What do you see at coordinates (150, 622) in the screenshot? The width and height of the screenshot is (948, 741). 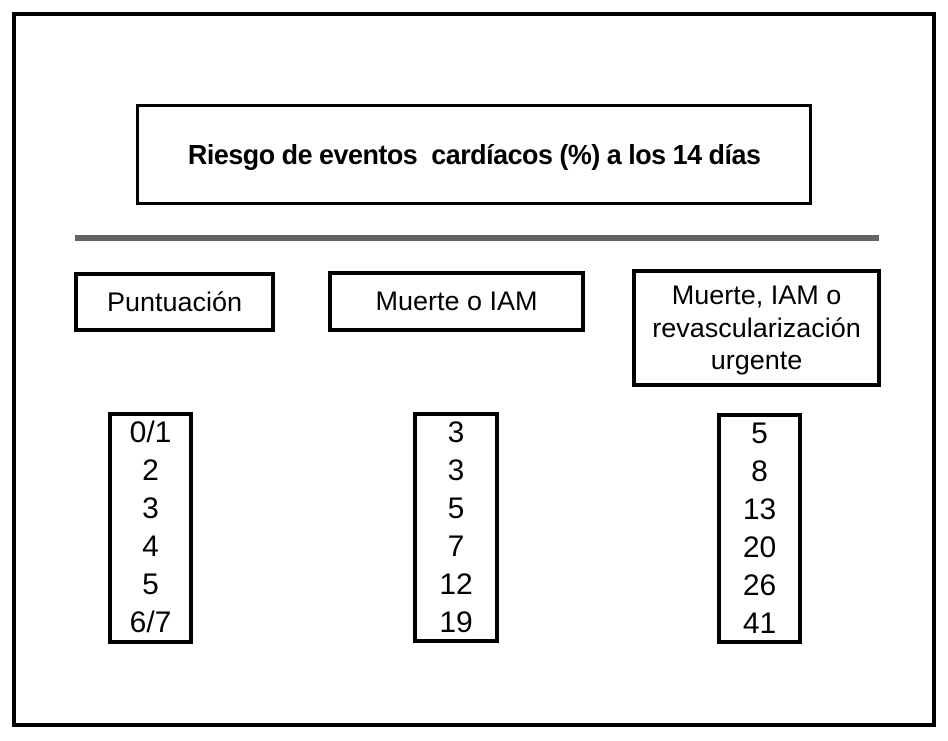 I see `data-cell: 6/7` at bounding box center [150, 622].